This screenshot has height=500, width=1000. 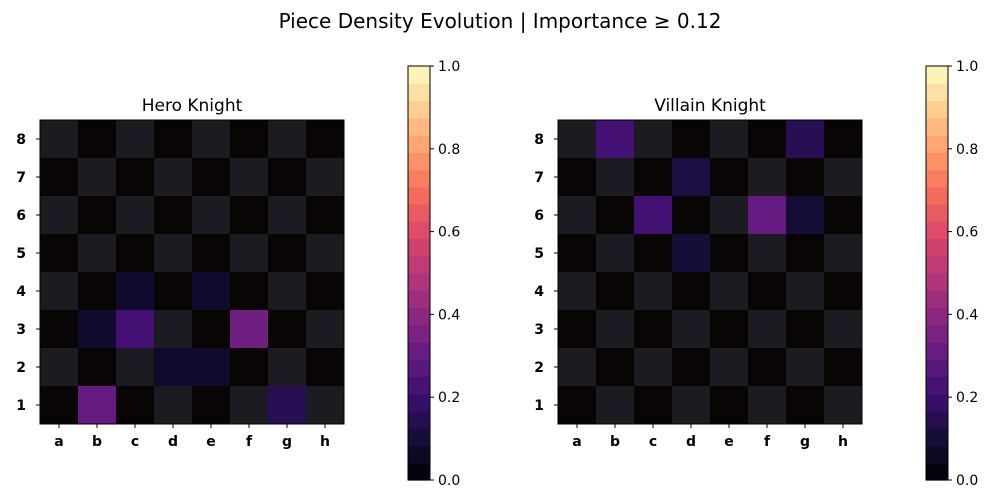 I want to click on villain-cell-f2, so click(x=767, y=367).